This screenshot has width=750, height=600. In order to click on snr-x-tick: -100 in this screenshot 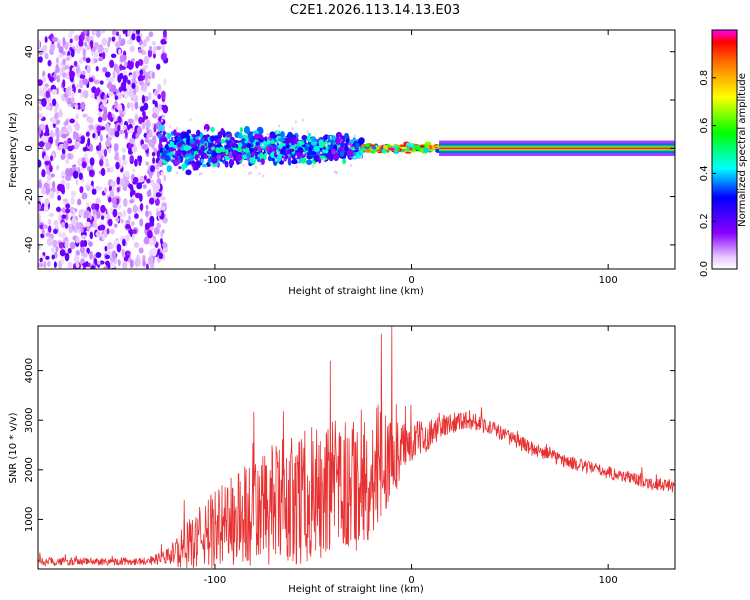, I will do `click(215, 456)`.